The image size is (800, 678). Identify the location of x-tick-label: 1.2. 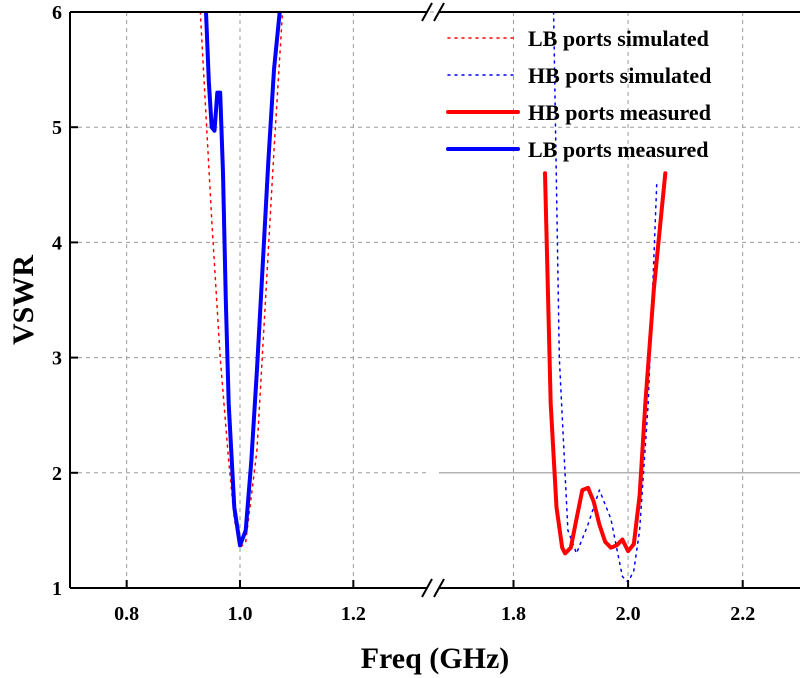
(353, 614).